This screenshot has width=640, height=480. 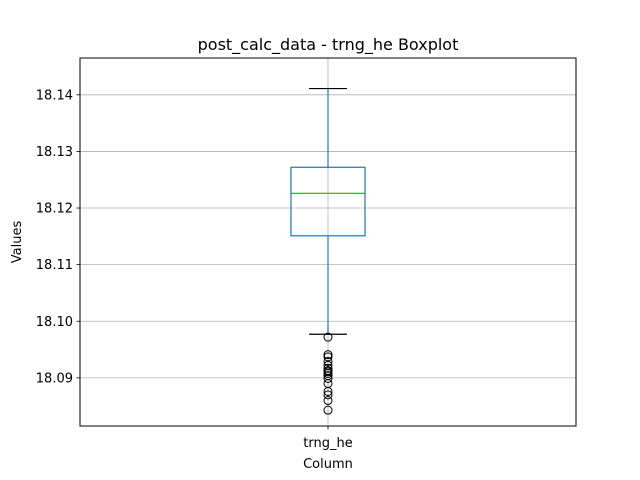 What do you see at coordinates (328, 45) in the screenshot?
I see `chart-title: post_calc_data - trng_he Boxplot` at bounding box center [328, 45].